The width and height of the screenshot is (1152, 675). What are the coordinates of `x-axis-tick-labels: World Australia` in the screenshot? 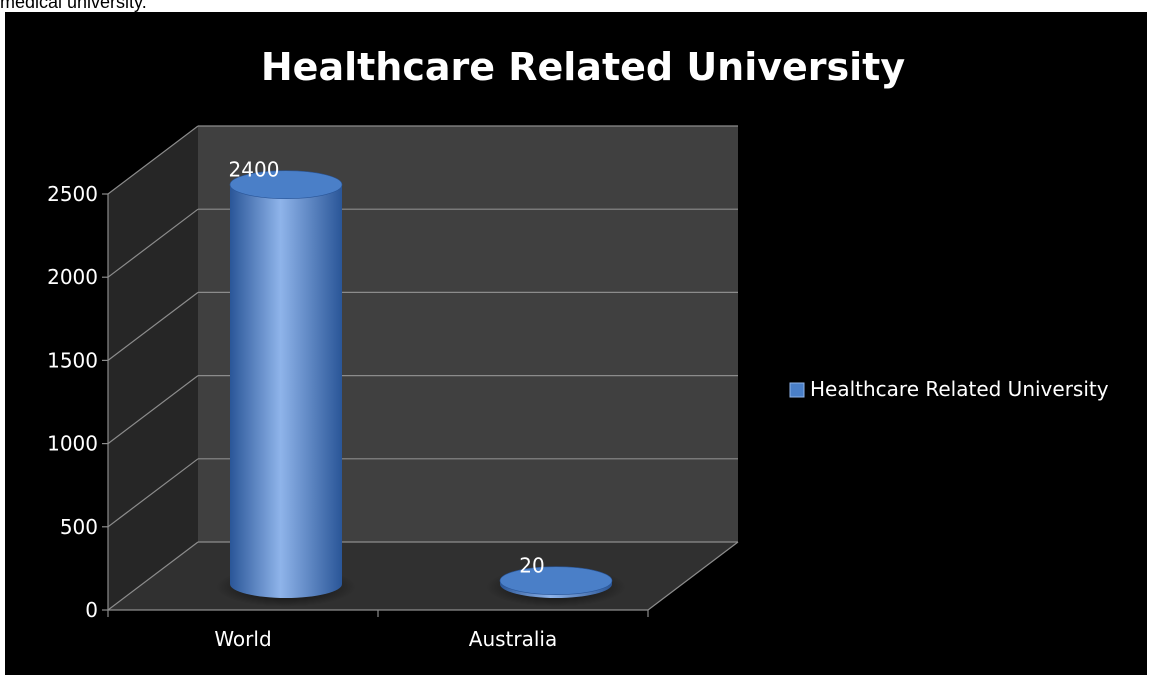 It's located at (385, 639).